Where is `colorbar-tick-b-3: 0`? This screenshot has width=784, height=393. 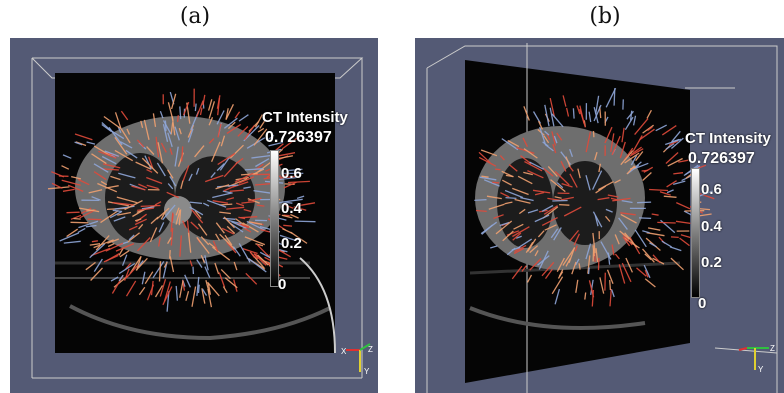 colorbar-tick-b-3: 0 is located at coordinates (702, 303).